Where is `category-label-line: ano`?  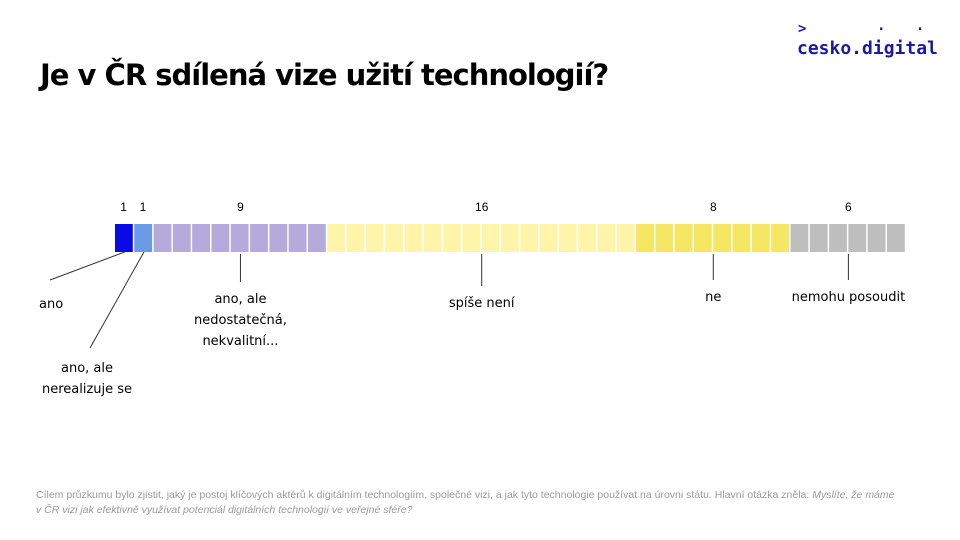 category-label-line: ano is located at coordinates (51, 304).